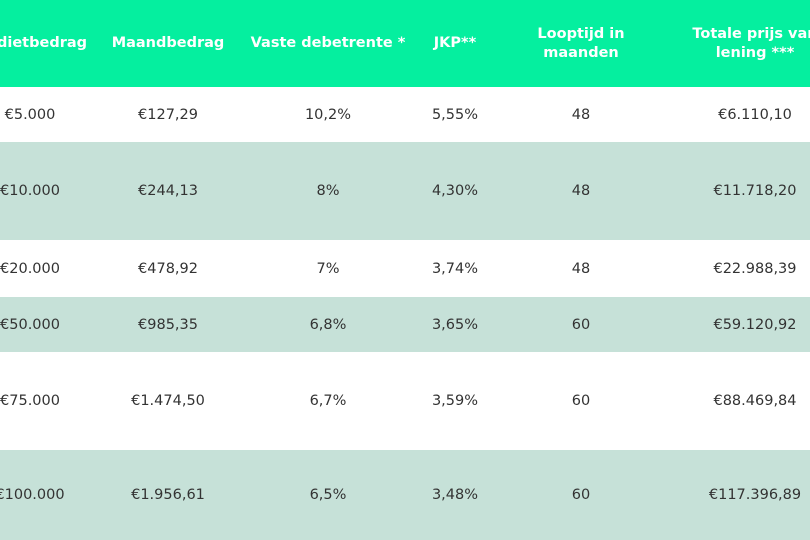 The height and width of the screenshot is (540, 810). I want to click on table-cell: 3,65%, so click(455, 324).